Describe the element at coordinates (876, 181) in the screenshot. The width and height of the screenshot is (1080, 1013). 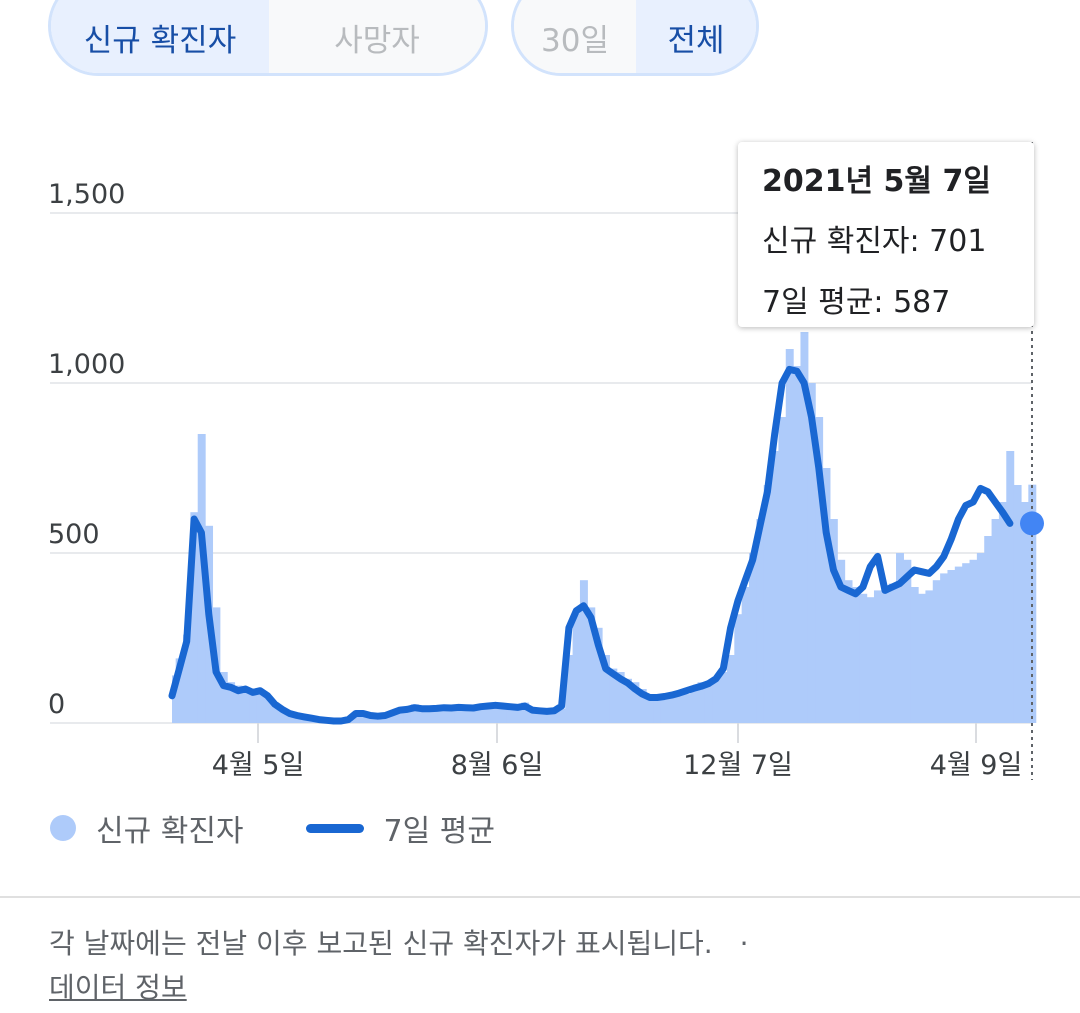
I see `tooltip-date: 2021년 5월 7일` at that location.